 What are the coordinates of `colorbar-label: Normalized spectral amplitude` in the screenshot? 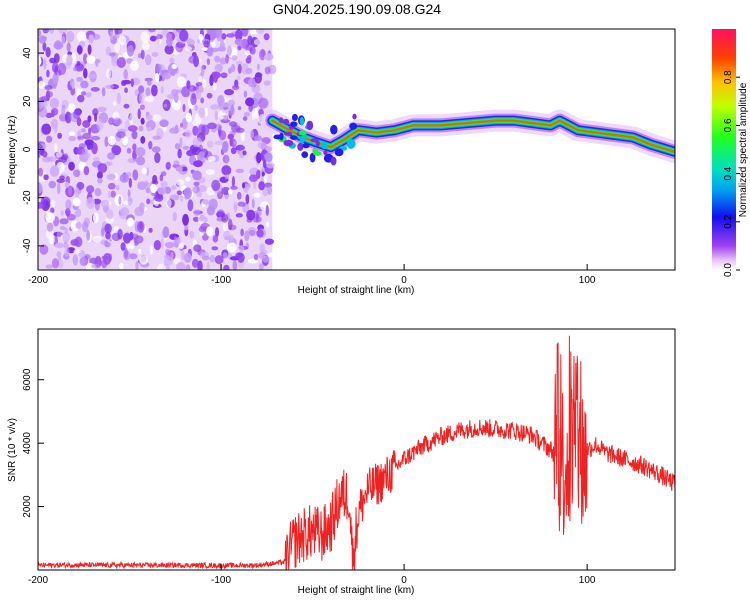 It's located at (743, 149).